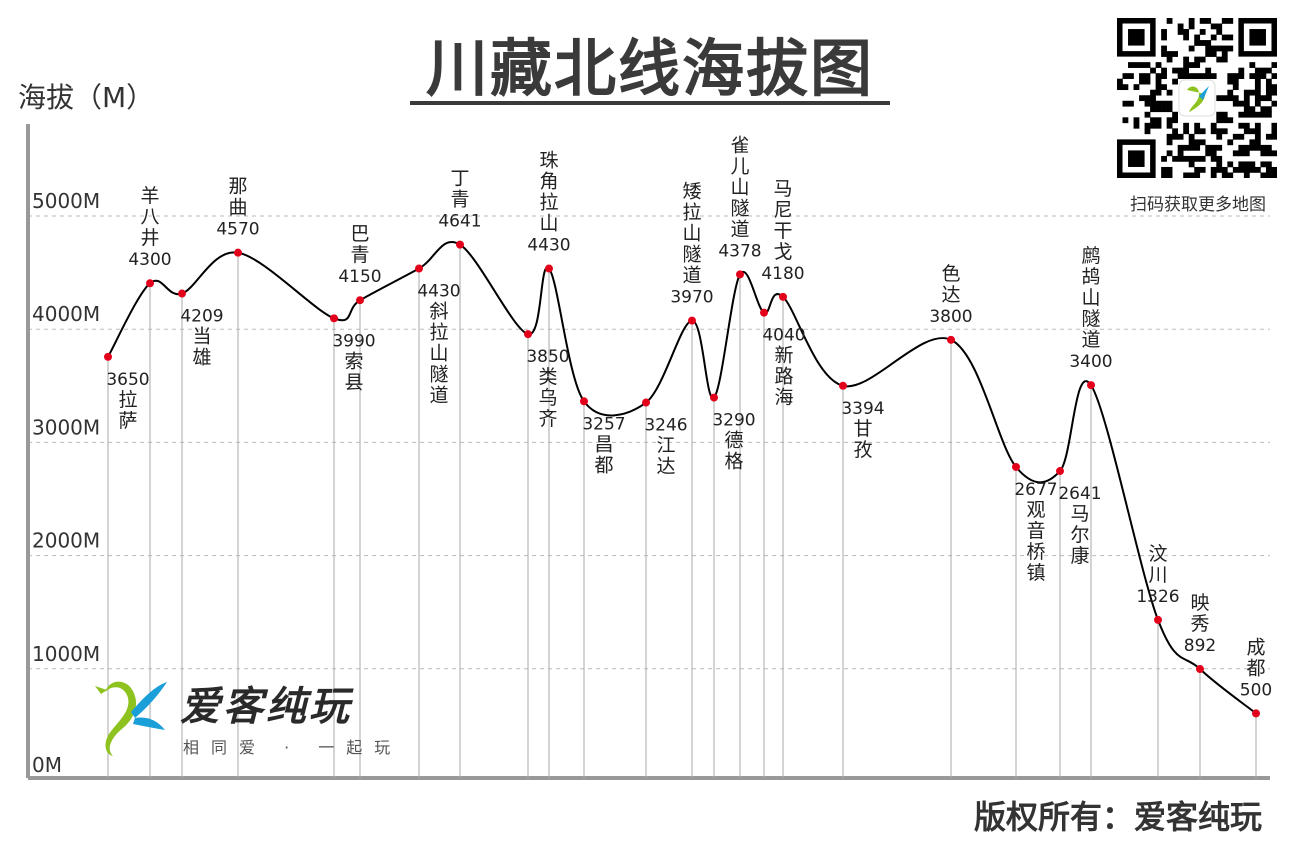 Image resolution: width=1300 pixels, height=848 pixels. I want to click on y-tick-label: 3000M, so click(66, 427).